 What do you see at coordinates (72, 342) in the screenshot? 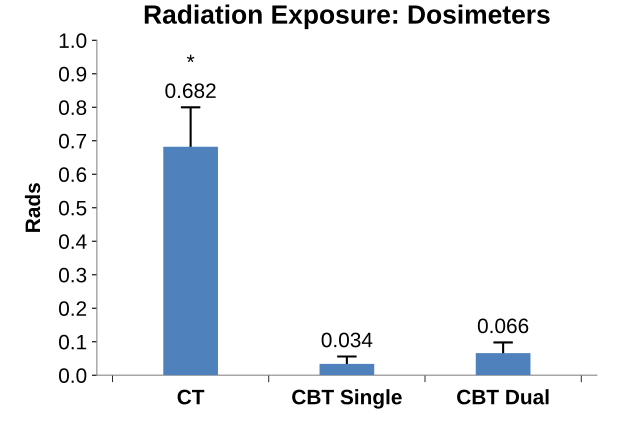
I see `y-tick-label: 0.1` at bounding box center [72, 342].